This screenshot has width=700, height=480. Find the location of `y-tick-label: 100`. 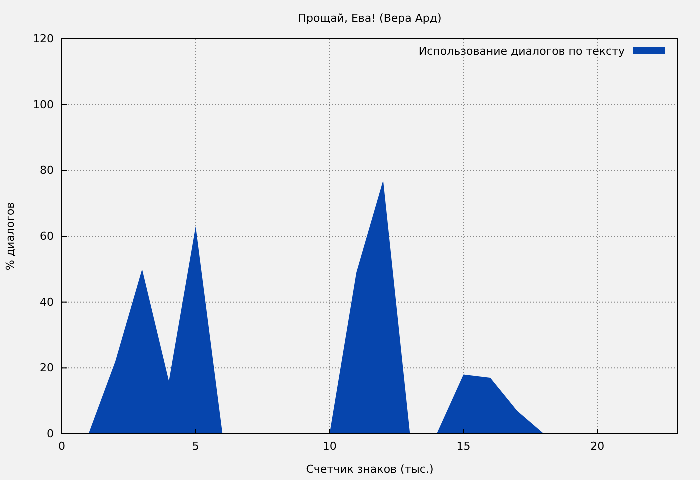

y-tick-label: 100 is located at coordinates (43, 105).